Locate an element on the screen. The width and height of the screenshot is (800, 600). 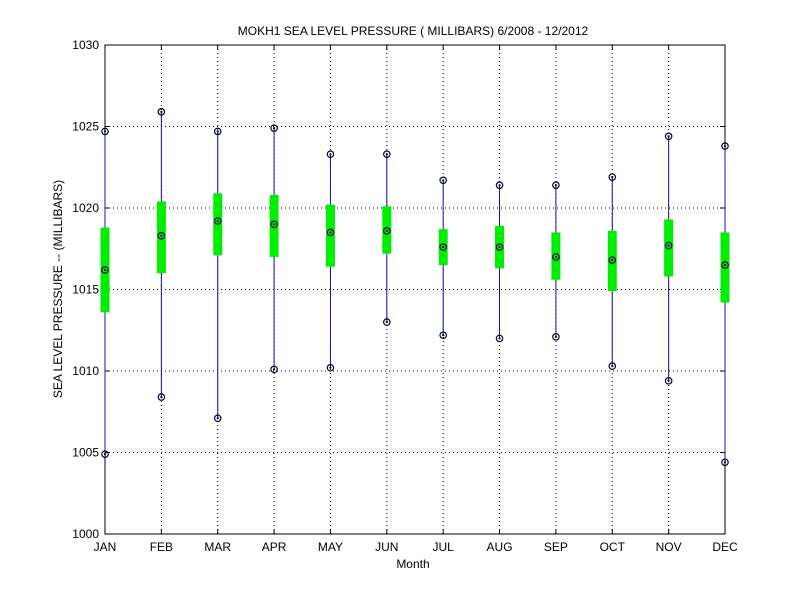
y-tick-label: 1030 is located at coordinates (85, 45).